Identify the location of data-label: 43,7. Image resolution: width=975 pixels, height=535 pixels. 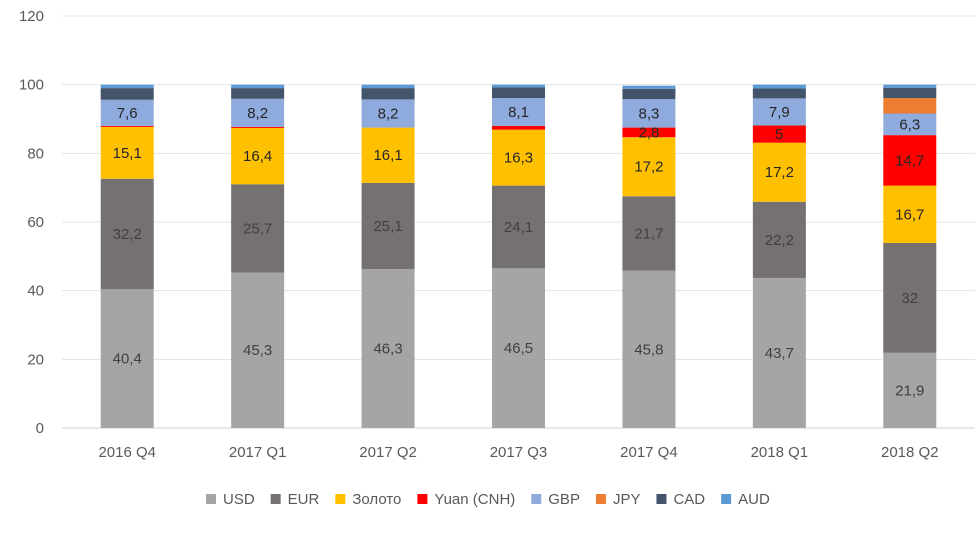
(779, 353).